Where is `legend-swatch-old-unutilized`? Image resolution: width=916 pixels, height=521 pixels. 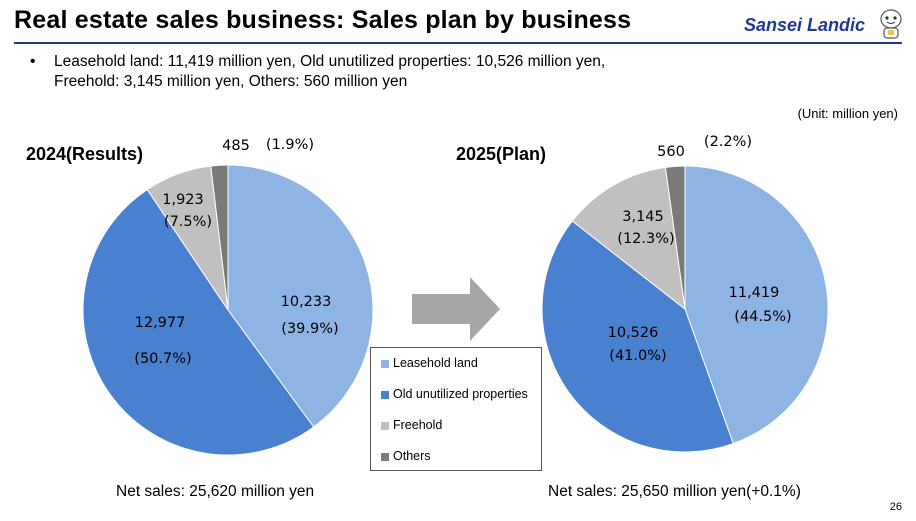 legend-swatch-old-unutilized is located at coordinates (385, 394).